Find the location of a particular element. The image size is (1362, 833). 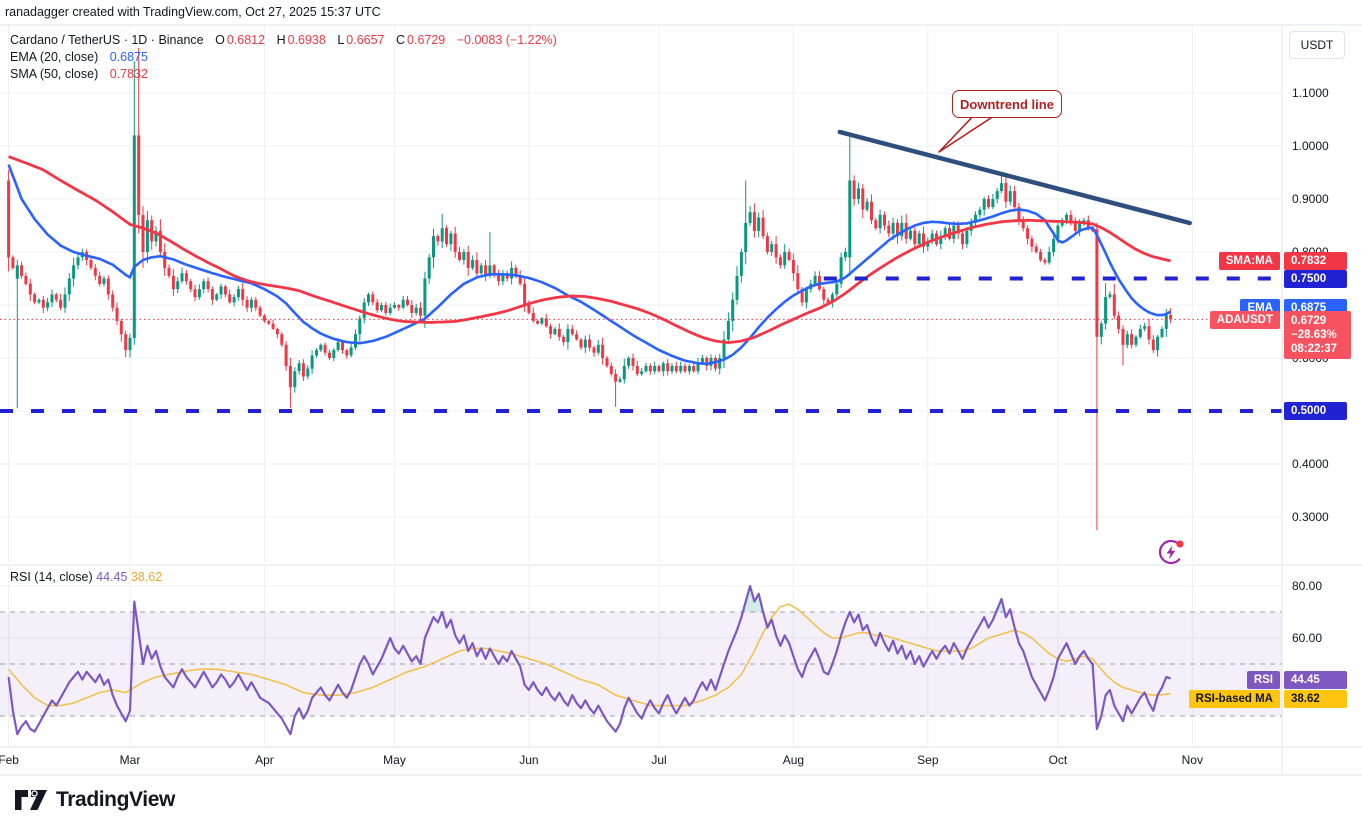

rsi-legend: RSI (14, close) 44.45 38.62 is located at coordinates (86, 577).